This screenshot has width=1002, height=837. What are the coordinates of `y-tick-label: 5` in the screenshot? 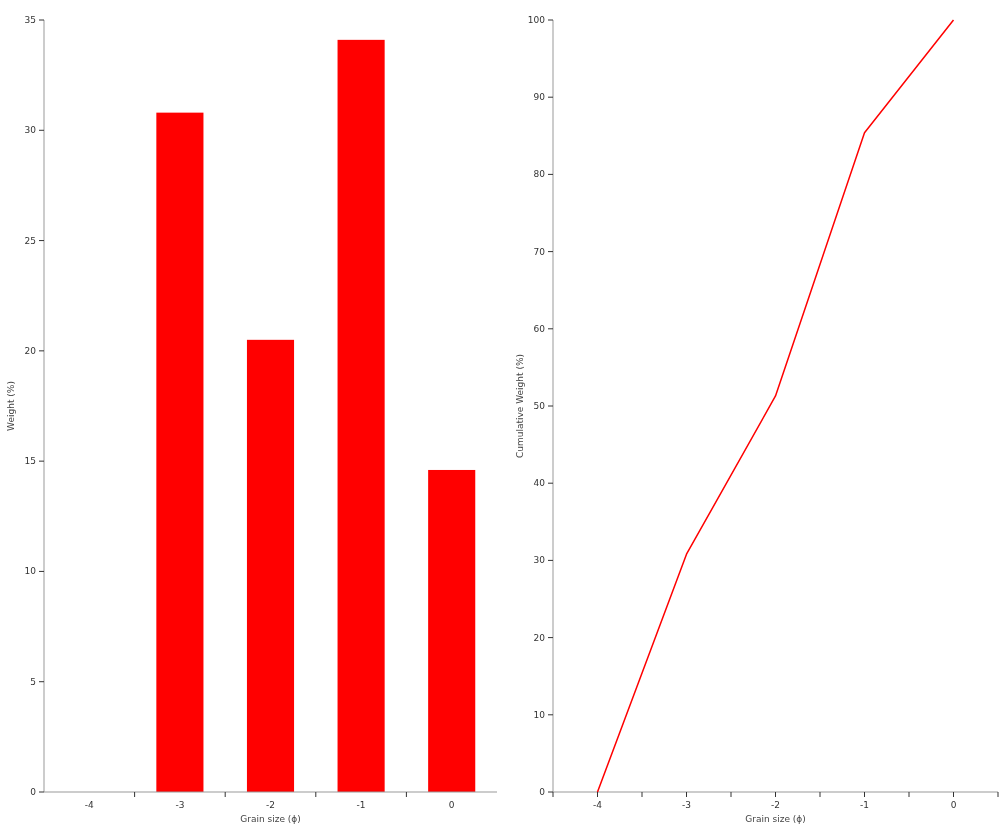 It's located at (33, 681).